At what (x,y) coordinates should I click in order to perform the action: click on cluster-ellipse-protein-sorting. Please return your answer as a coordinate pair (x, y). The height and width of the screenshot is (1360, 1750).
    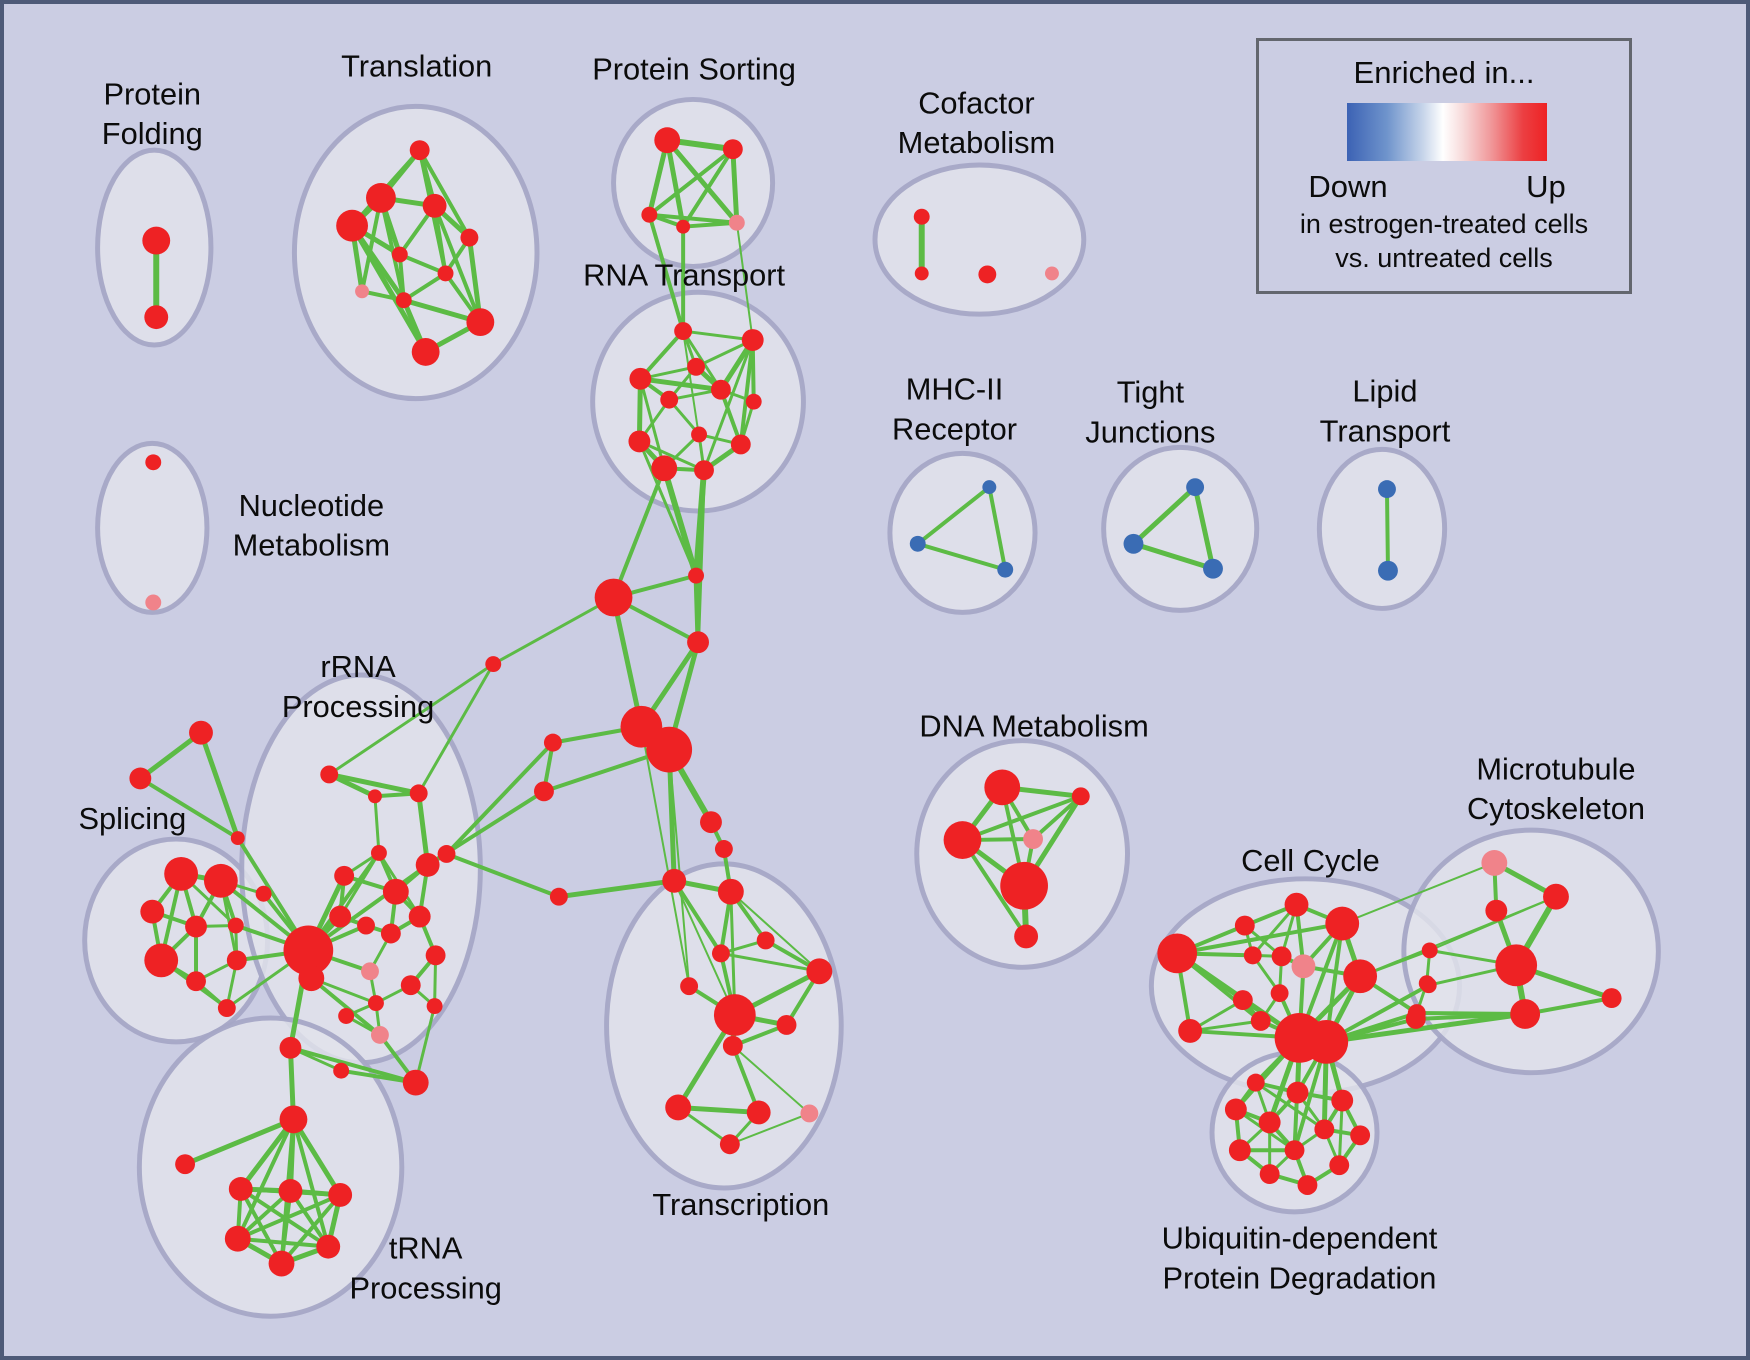
    Looking at the image, I should click on (693, 182).